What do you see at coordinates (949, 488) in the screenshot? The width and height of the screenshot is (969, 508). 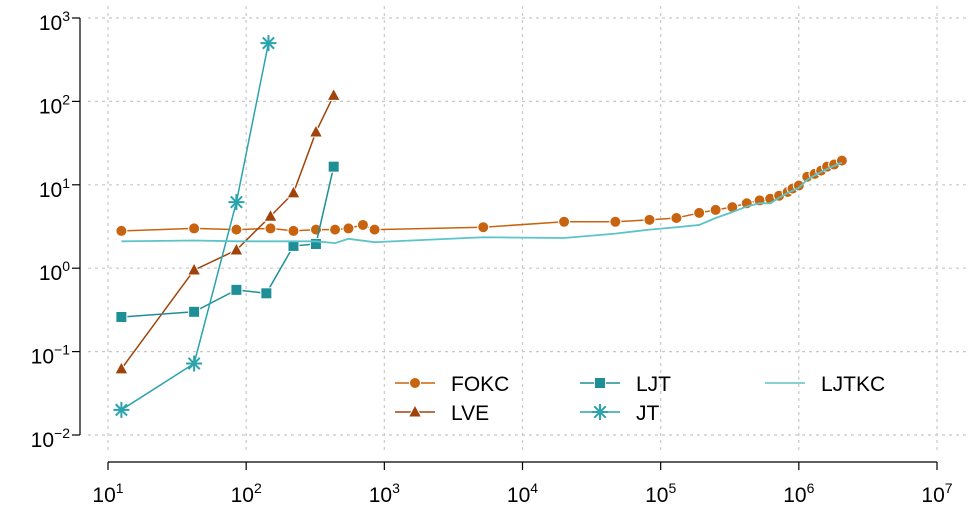 I see `x-tick-label-exp: 7` at bounding box center [949, 488].